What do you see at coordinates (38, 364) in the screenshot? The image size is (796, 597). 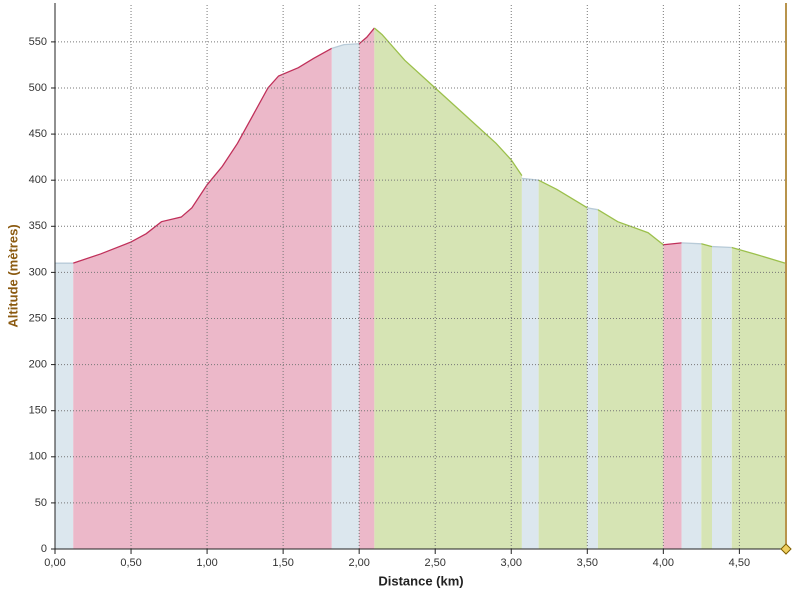 I see `y-tick-label: 200` at bounding box center [38, 364].